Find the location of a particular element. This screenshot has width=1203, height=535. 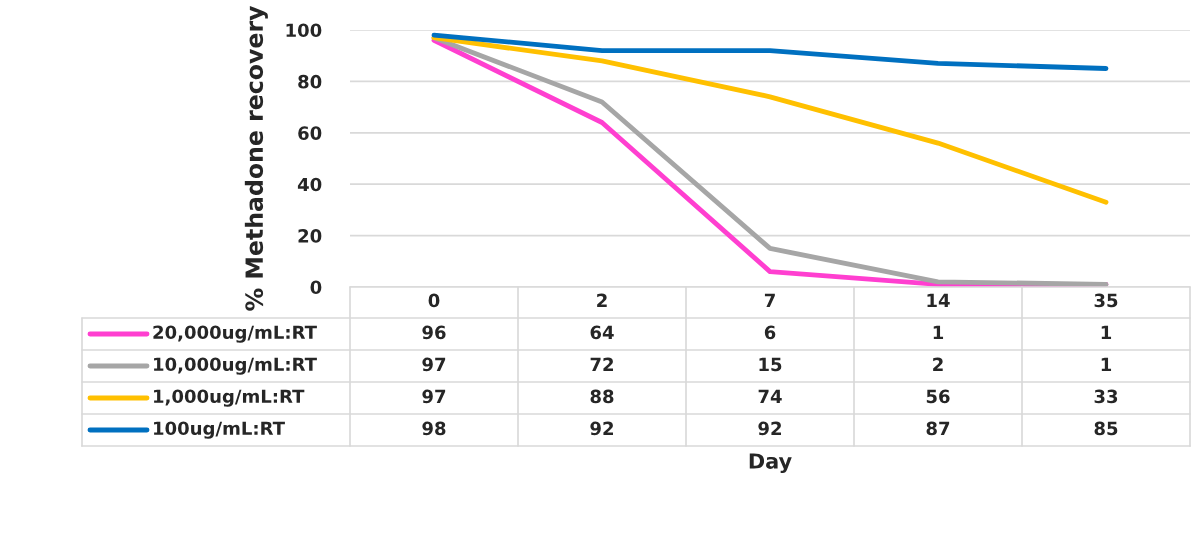

y-tick-label: 60 is located at coordinates (310, 133).